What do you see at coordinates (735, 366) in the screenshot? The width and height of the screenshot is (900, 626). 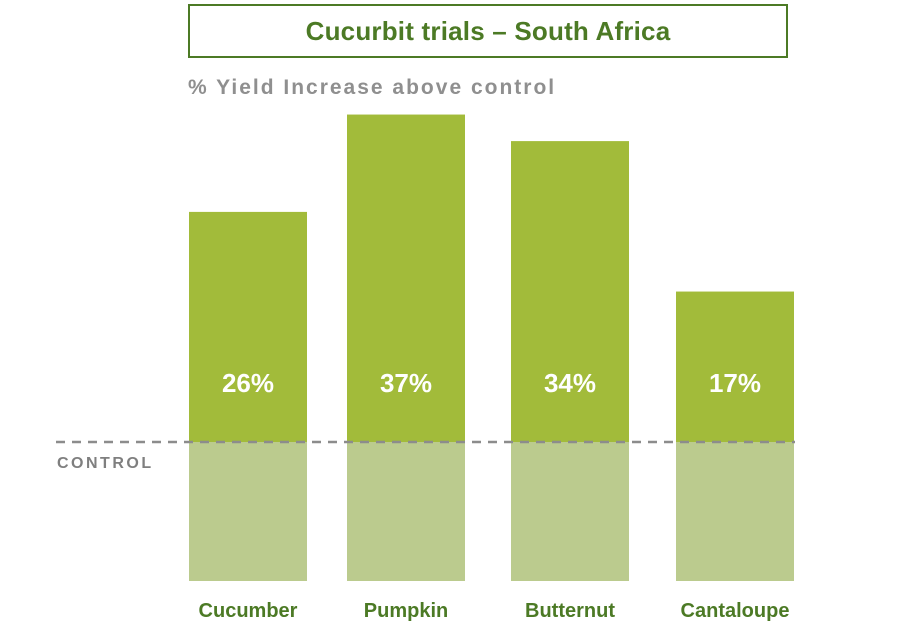 I see `bar-cantaloupe` at bounding box center [735, 366].